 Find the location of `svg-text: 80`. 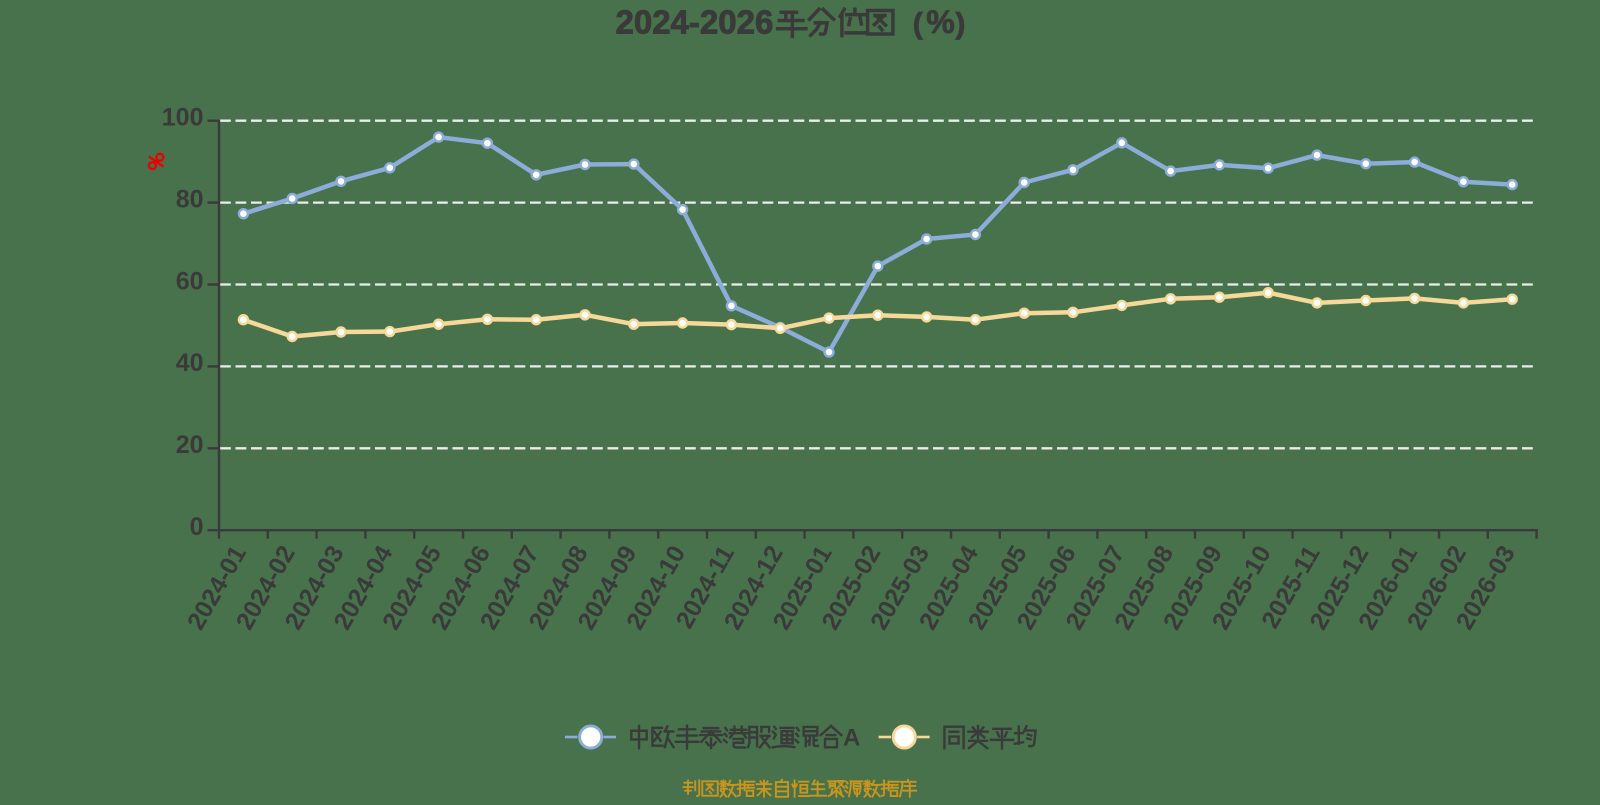

svg-text: 80 is located at coordinates (190, 199).